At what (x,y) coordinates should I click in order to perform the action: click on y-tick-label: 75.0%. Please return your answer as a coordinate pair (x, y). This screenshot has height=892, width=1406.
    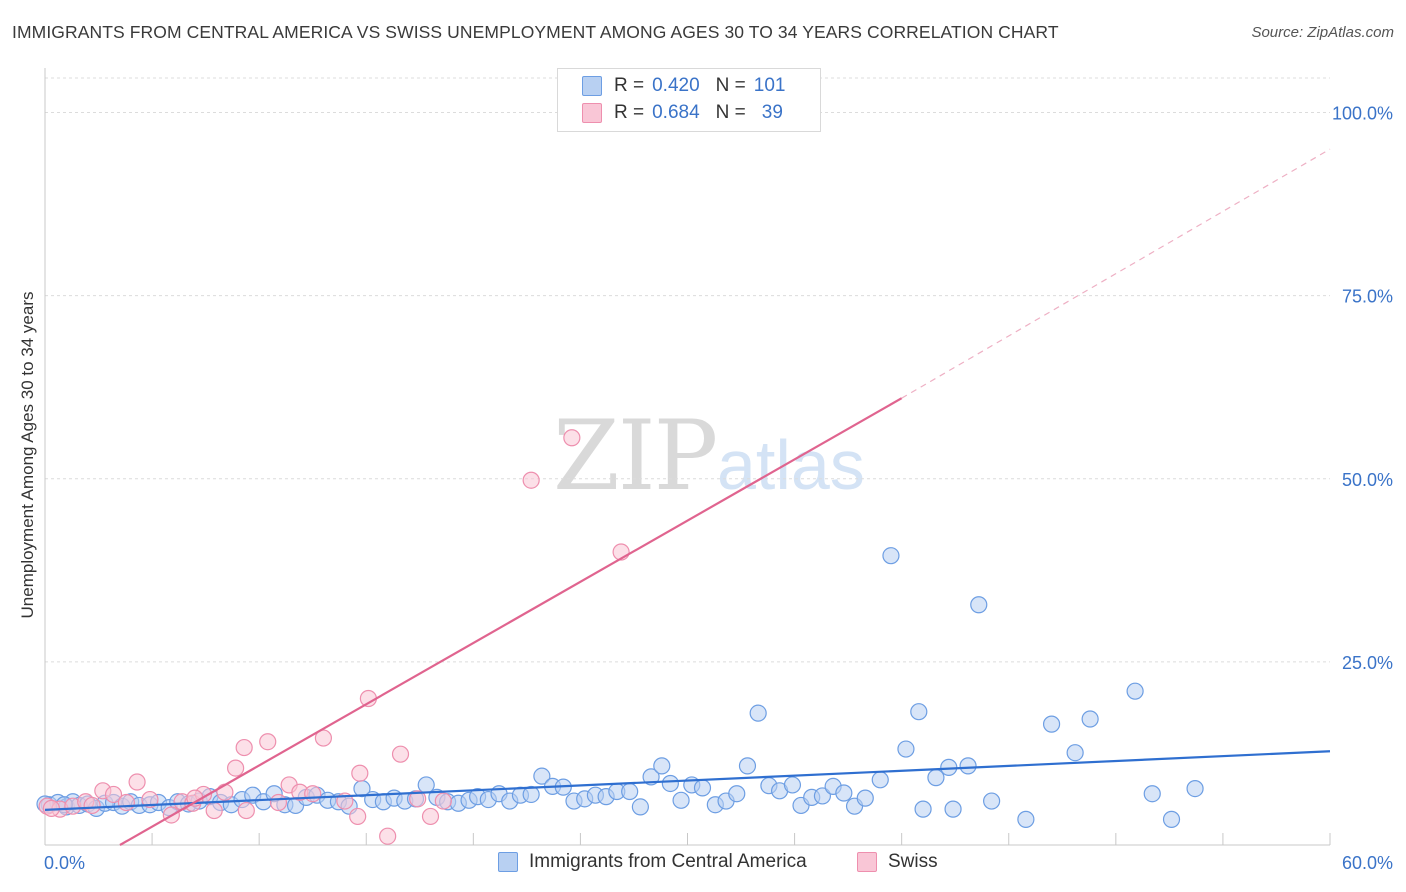
    Looking at the image, I should click on (1367, 297).